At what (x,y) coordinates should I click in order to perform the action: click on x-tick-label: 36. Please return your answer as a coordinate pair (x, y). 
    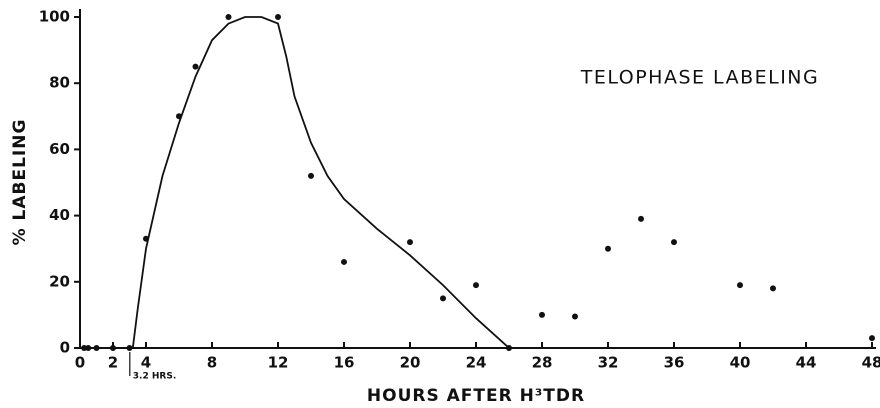
    Looking at the image, I should click on (674, 363).